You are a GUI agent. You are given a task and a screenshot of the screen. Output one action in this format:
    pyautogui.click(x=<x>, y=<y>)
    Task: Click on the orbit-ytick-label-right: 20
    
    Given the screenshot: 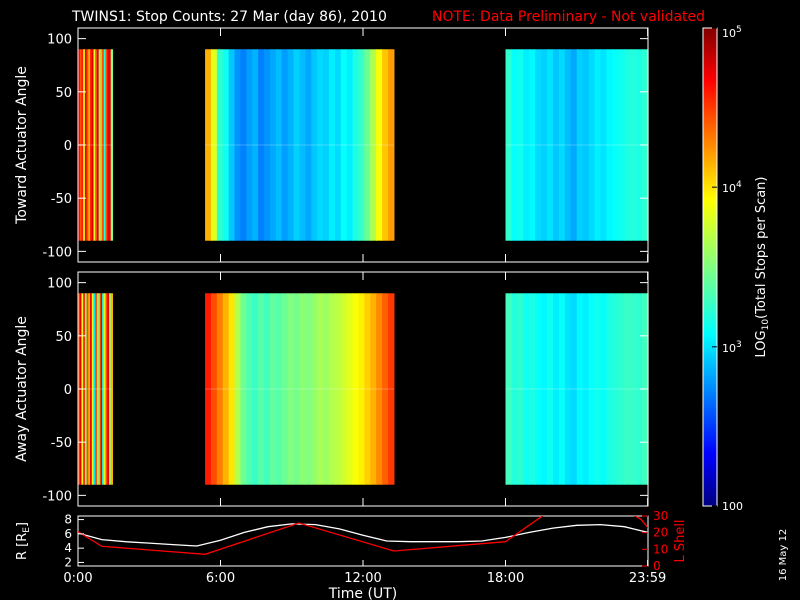 What is the action you would take?
    pyautogui.click(x=660, y=533)
    